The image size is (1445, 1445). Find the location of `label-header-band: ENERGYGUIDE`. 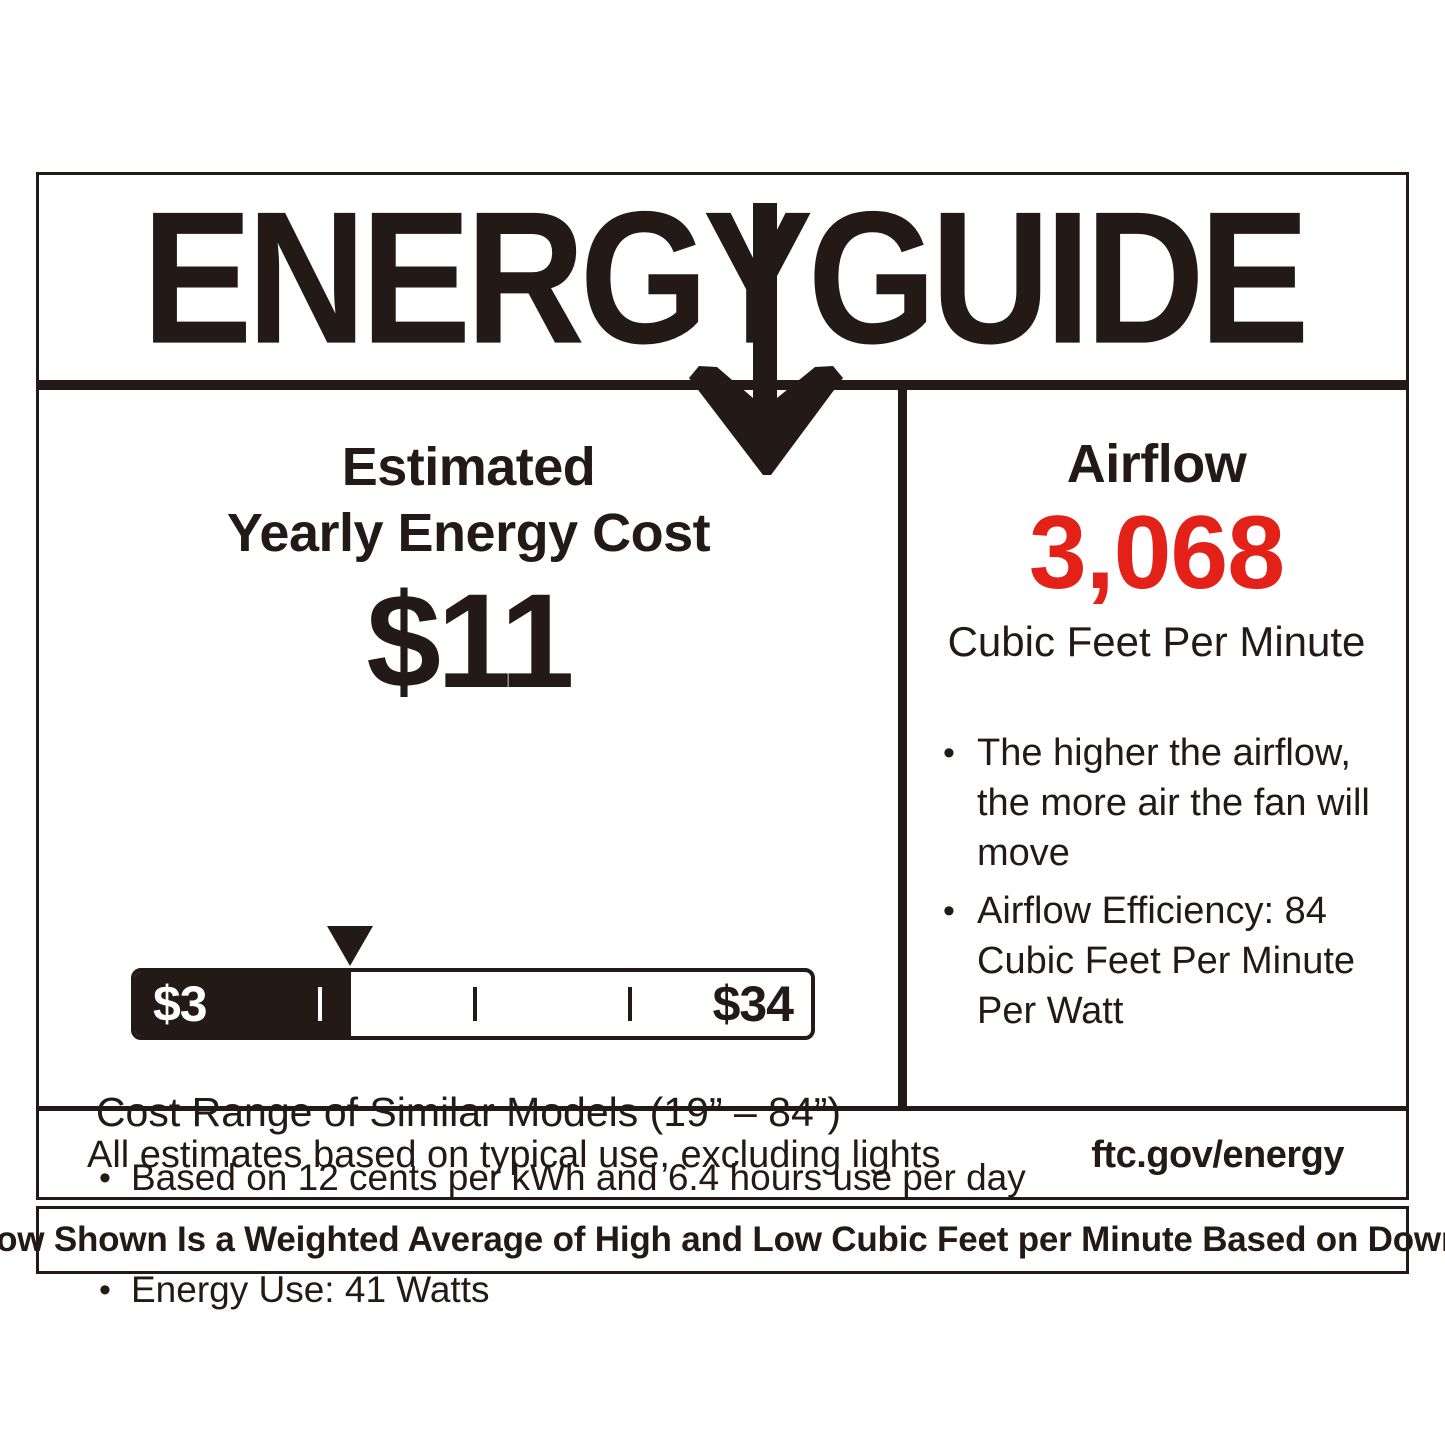

label-header-band: ENERGYGUIDE is located at coordinates (722, 279).